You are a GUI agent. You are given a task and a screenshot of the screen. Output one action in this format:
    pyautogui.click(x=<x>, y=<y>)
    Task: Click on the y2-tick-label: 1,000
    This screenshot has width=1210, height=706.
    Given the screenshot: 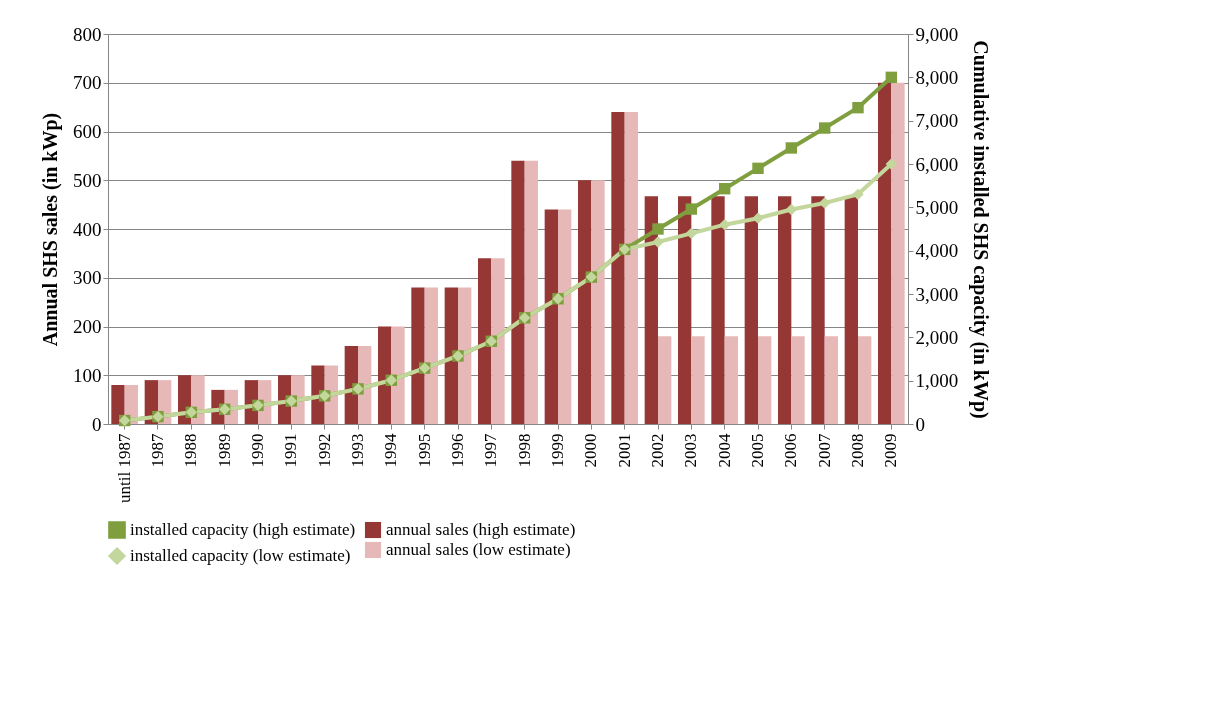 What is the action you would take?
    pyautogui.click(x=937, y=381)
    